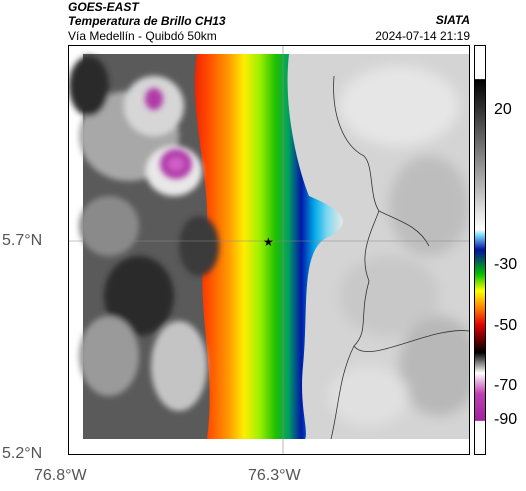  What do you see at coordinates (422, 36) in the screenshot?
I see `timestamp-label: 2024-07-14 21:19` at bounding box center [422, 36].